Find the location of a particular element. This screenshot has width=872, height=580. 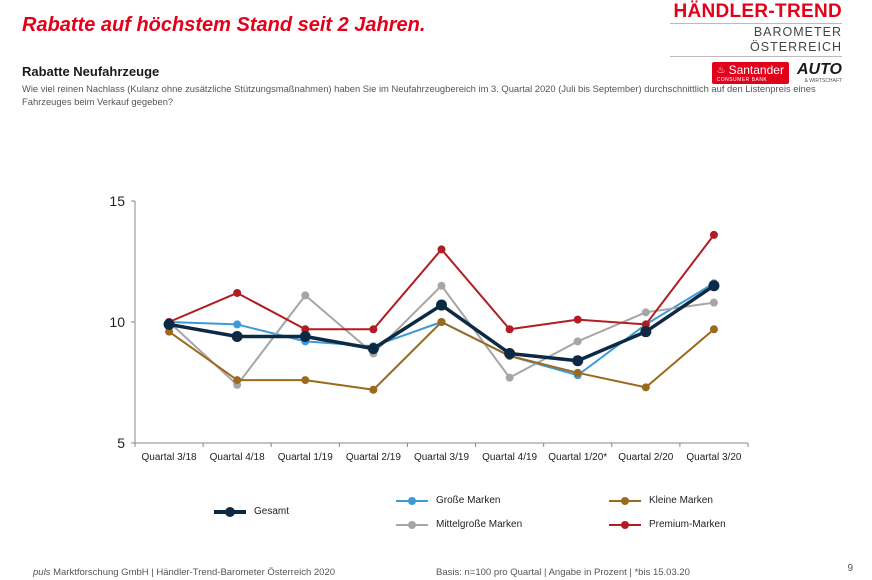

flame-icon: ♨ is located at coordinates (721, 70).